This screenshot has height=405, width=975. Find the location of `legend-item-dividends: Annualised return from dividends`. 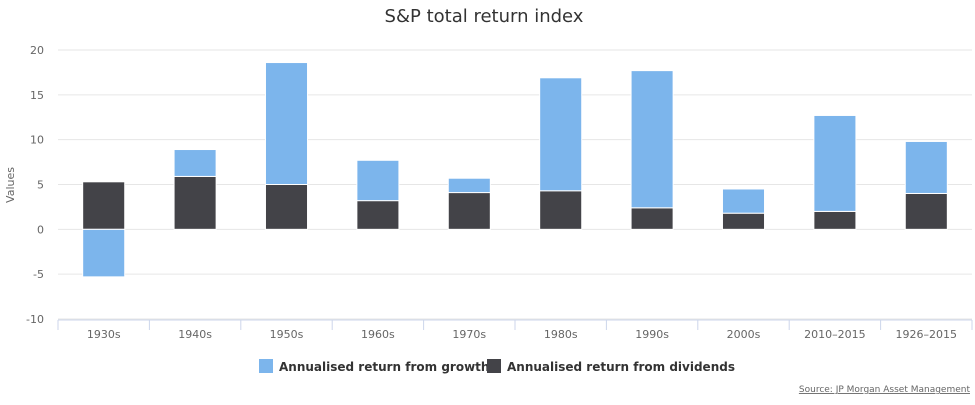

legend-item-dividends: Annualised return from dividends is located at coordinates (611, 366).